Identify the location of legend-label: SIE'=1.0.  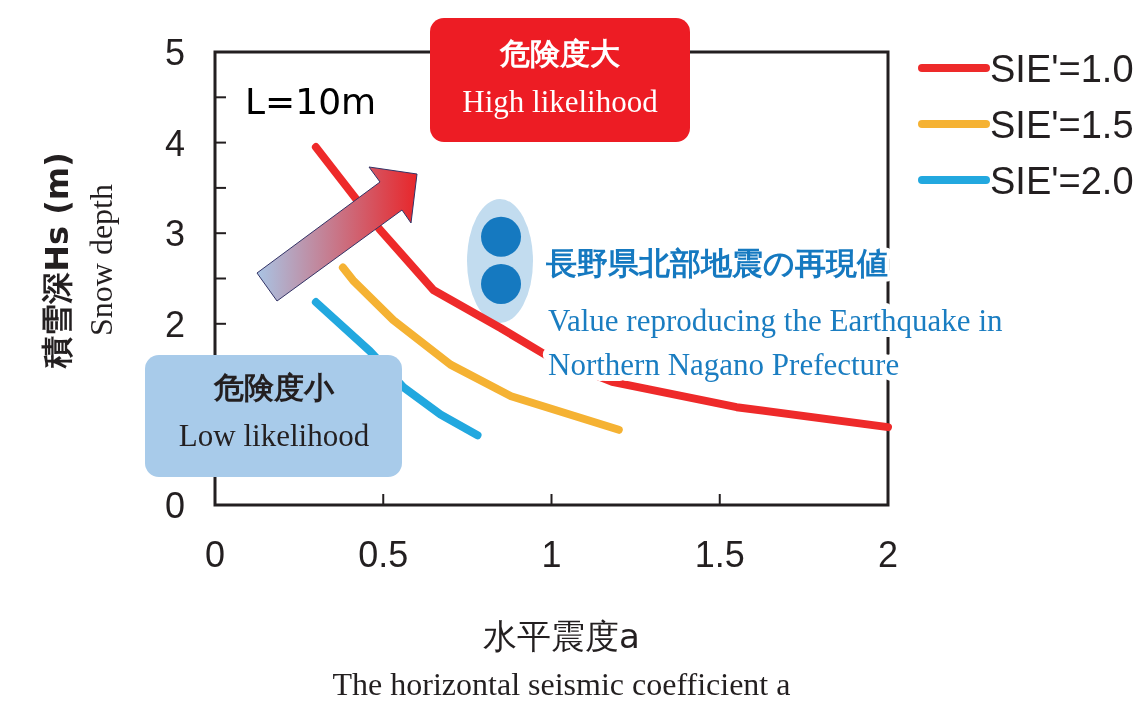
(1062, 69).